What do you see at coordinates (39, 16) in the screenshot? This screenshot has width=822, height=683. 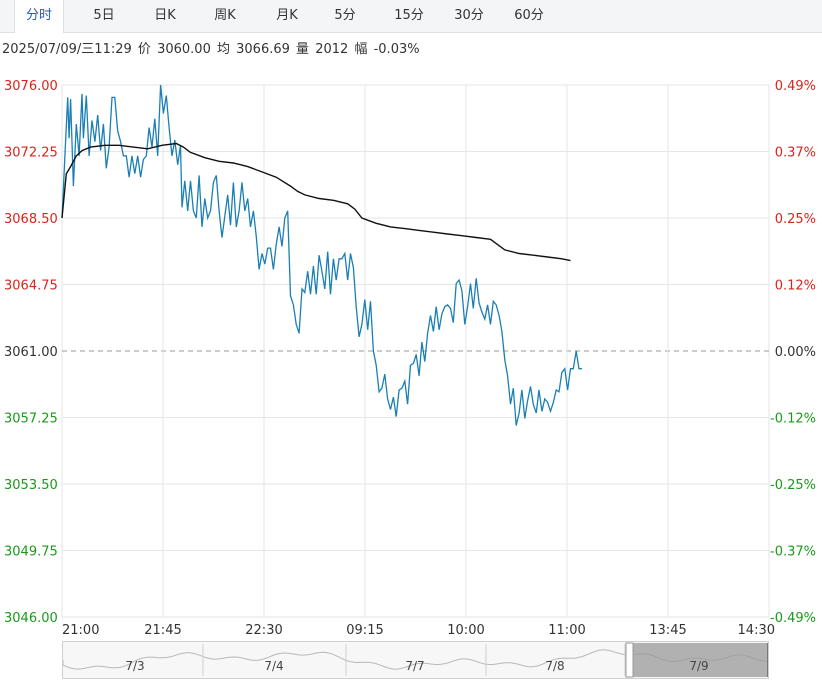 I see `tab-0: 分时` at bounding box center [39, 16].